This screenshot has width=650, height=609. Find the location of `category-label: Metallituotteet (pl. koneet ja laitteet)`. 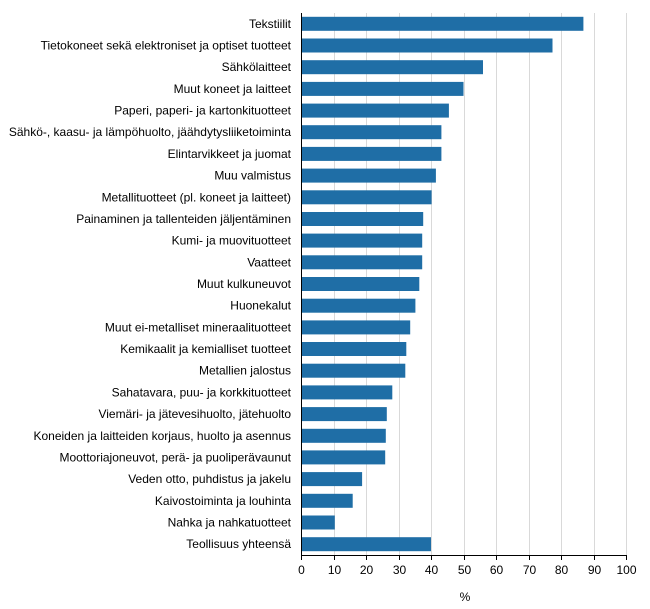

category-label: Metallituotteet (pl. koneet ja laitteet) is located at coordinates (196, 197).